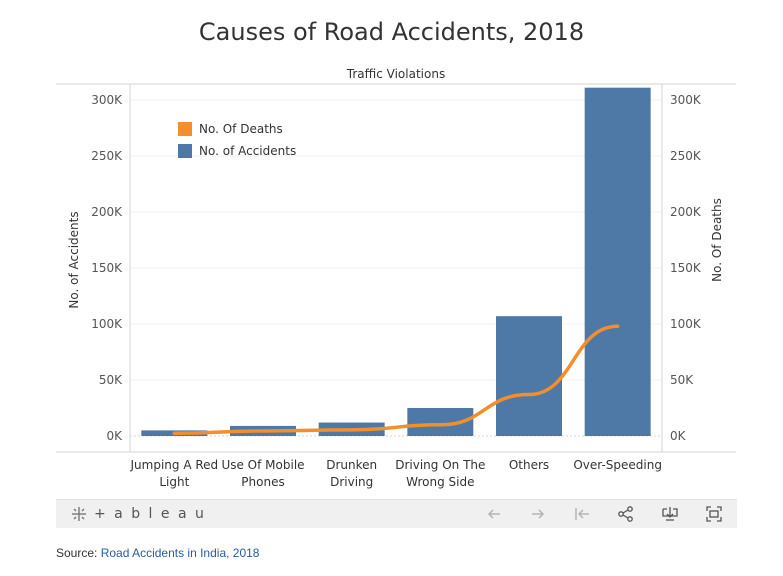 The width and height of the screenshot is (783, 576). Describe the element at coordinates (714, 514) in the screenshot. I see `fullscreen-icon` at that location.